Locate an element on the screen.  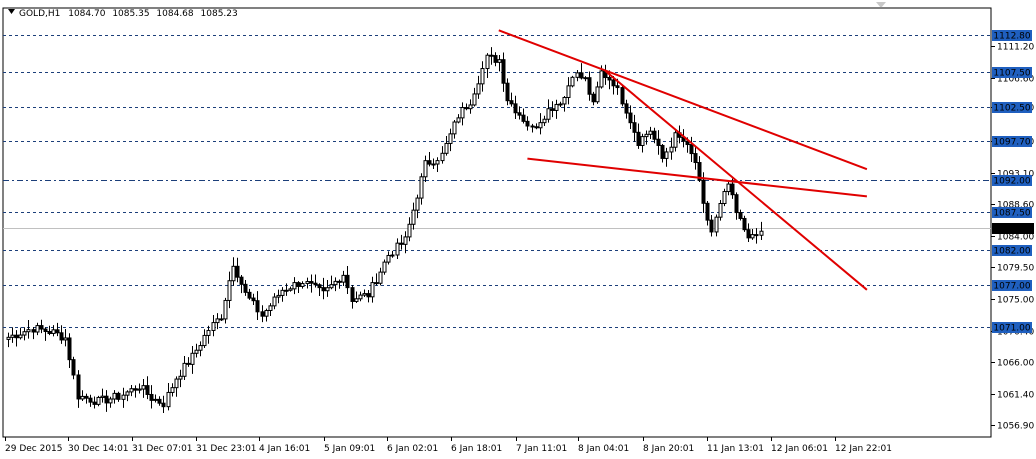
y-tick-label: 1061.40 is located at coordinates (1015, 396).